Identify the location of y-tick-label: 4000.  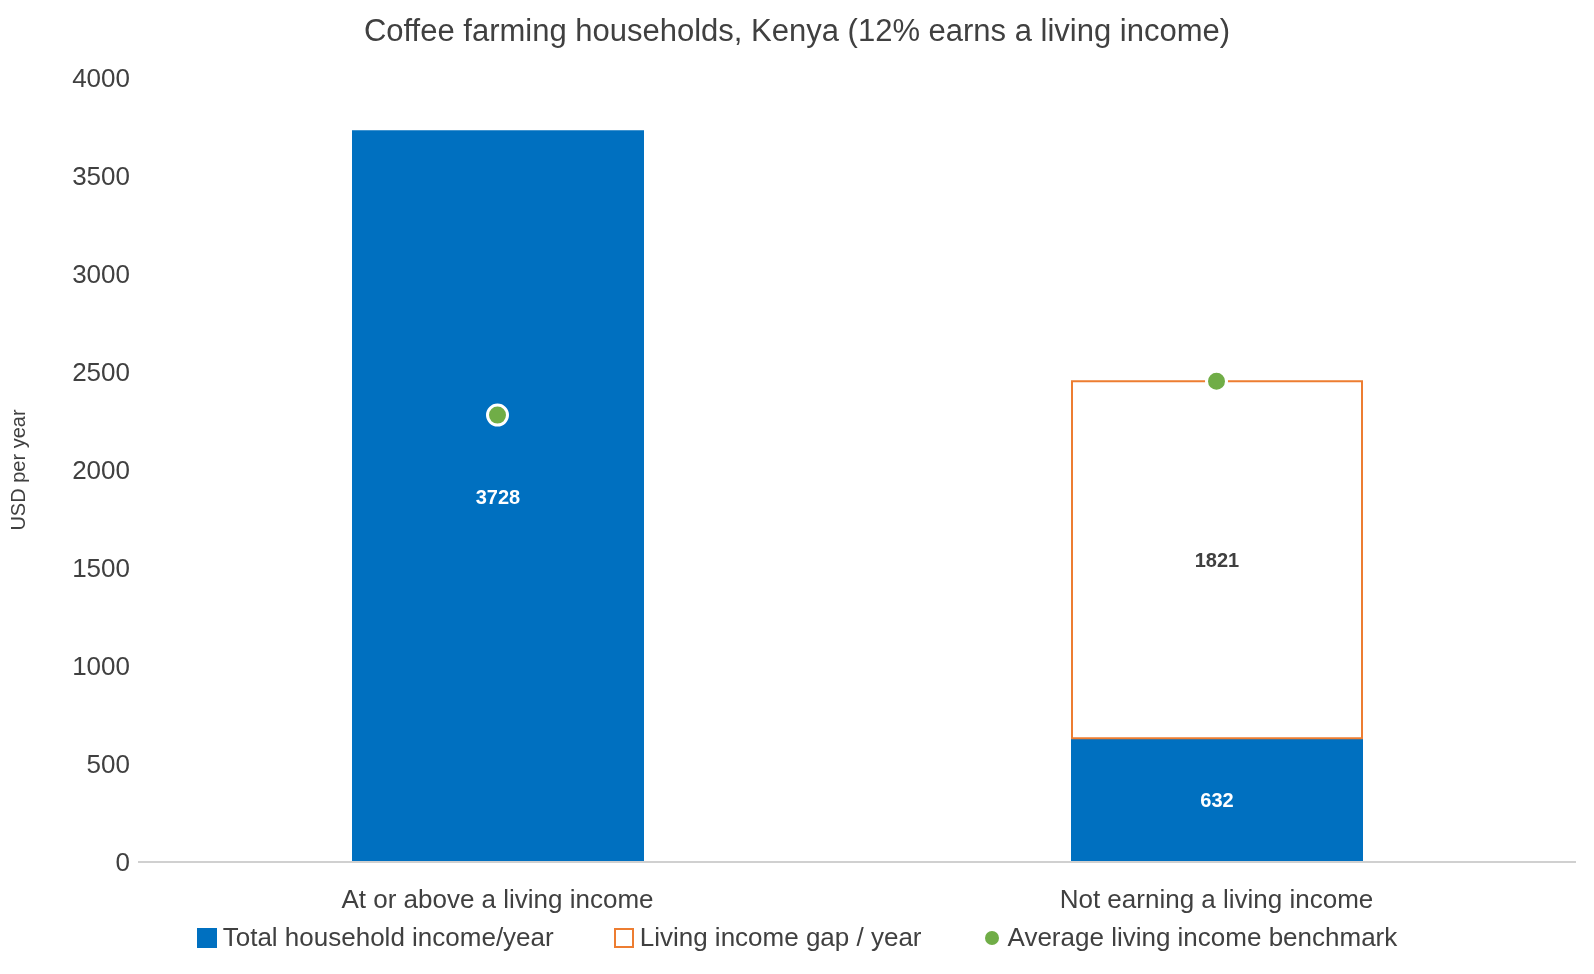
(101, 78).